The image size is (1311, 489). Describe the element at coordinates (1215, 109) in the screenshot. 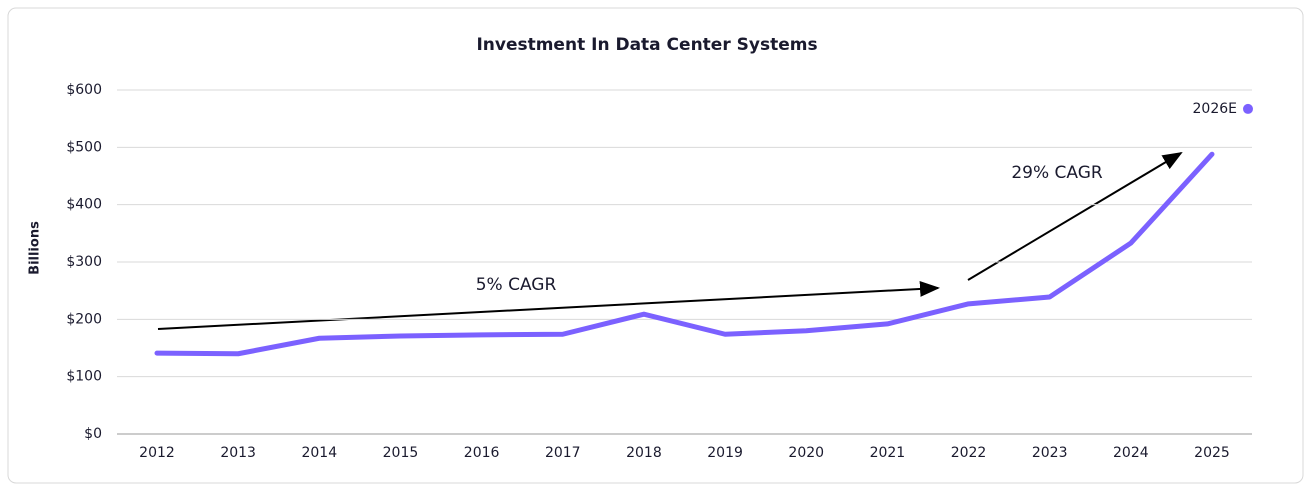

I see `estimate-label: 2026E` at that location.